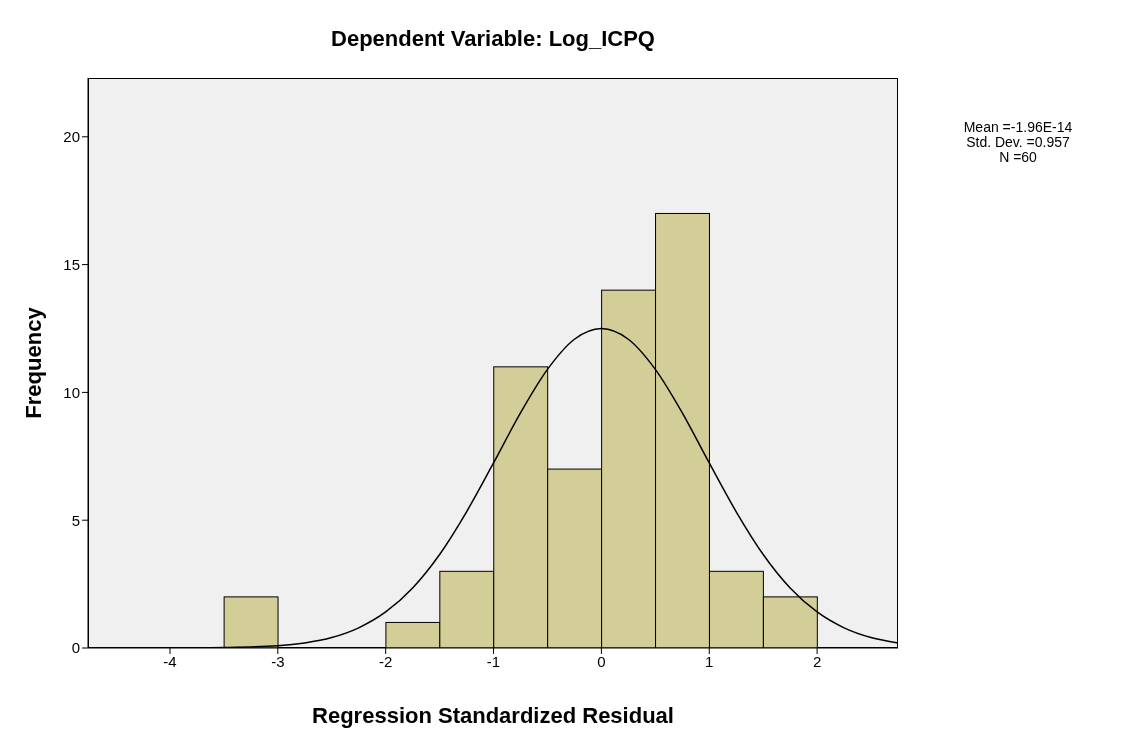 The width and height of the screenshot is (1143, 754). Describe the element at coordinates (1018, 142) in the screenshot. I see `text: Std. Dev. =0.957` at that location.